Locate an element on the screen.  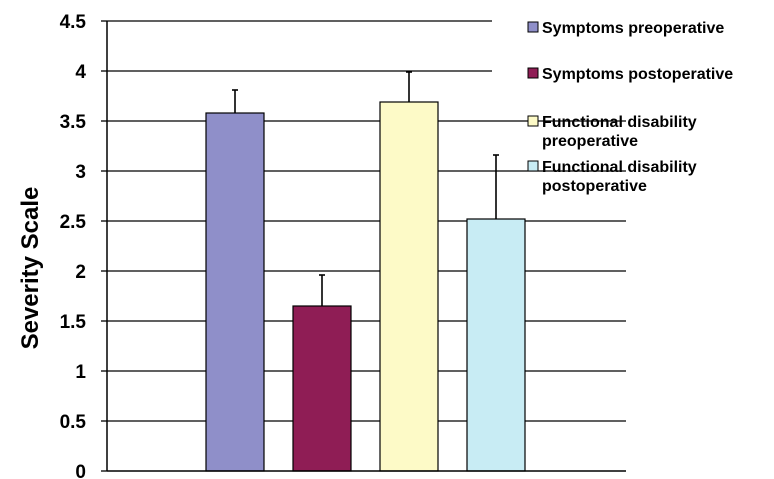
legend-label: Functional disability preoperative is located at coordinates (619, 132).